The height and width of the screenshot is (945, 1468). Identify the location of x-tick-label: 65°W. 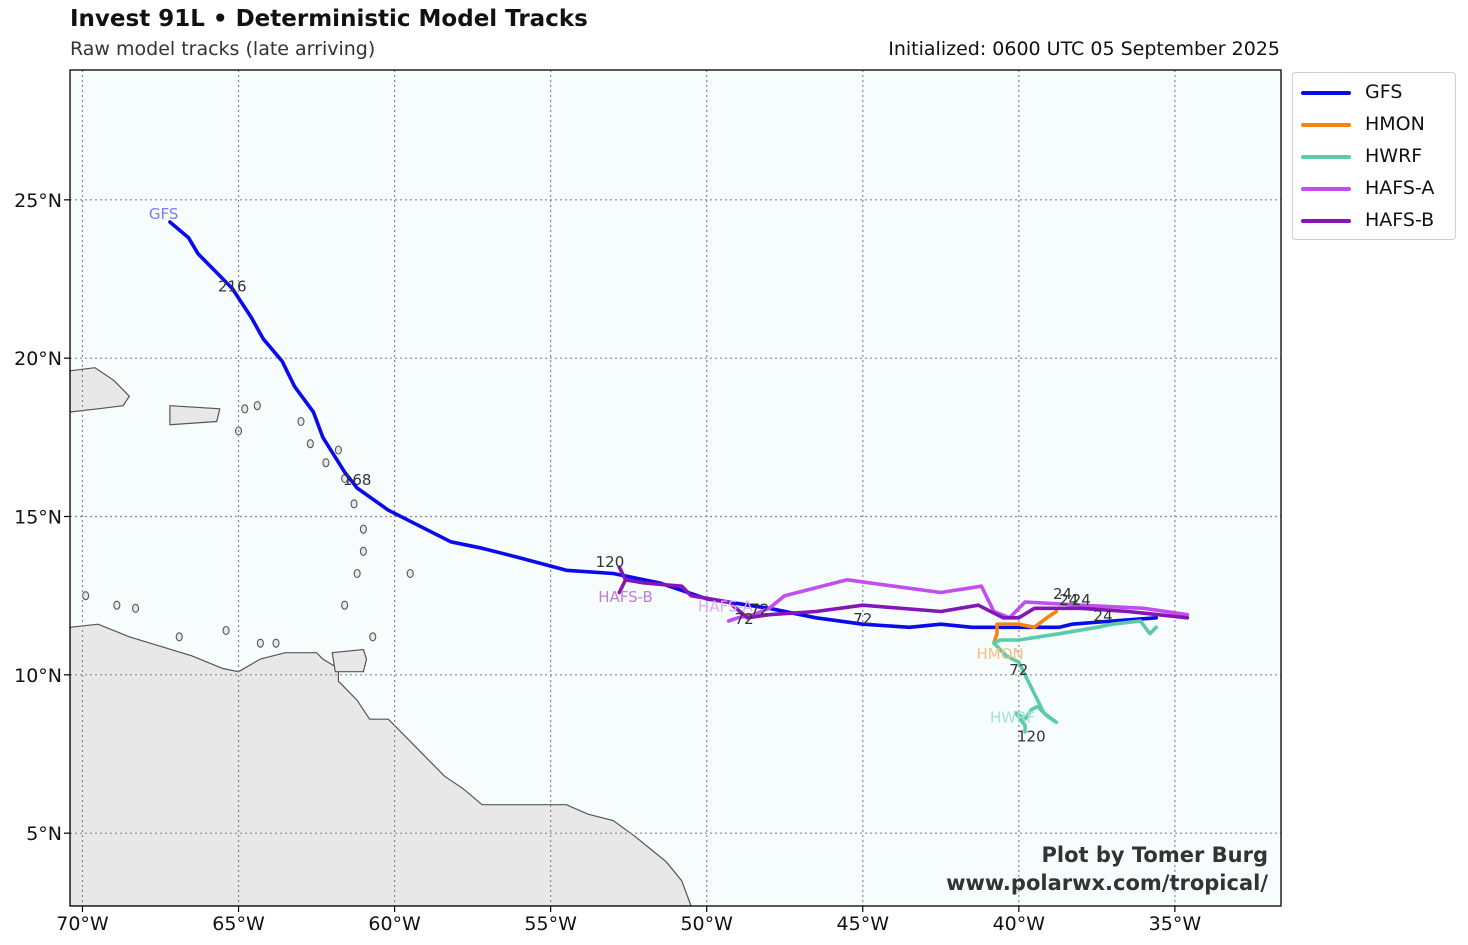
(238, 924).